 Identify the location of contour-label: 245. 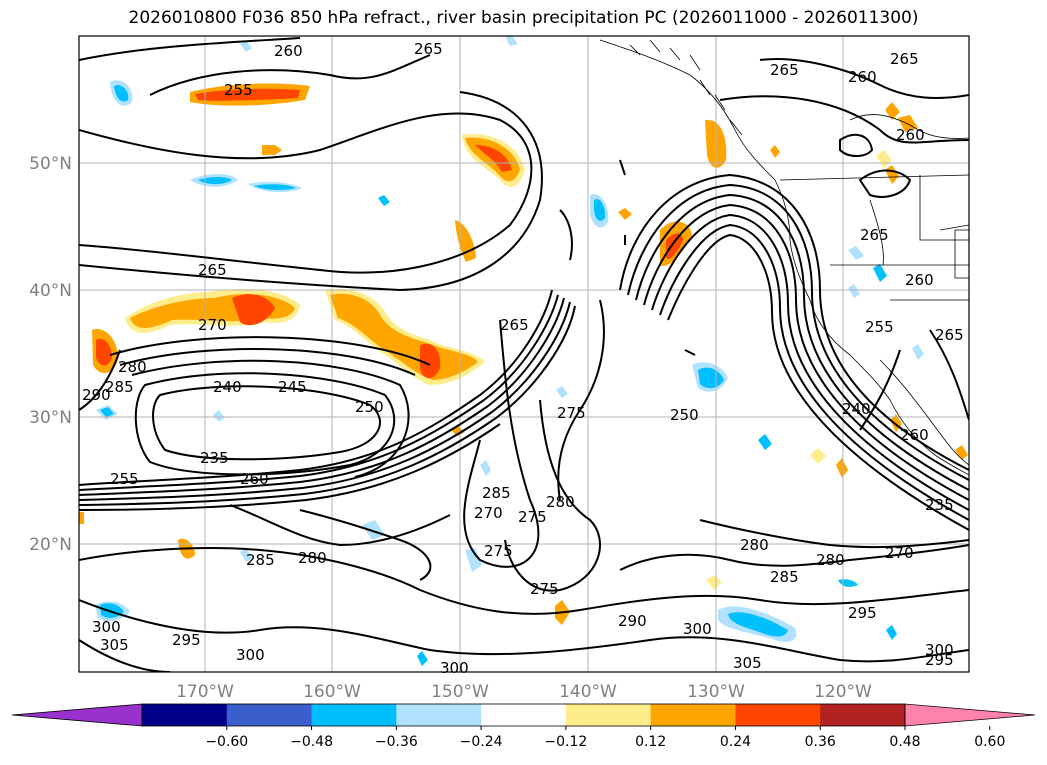
(292, 387).